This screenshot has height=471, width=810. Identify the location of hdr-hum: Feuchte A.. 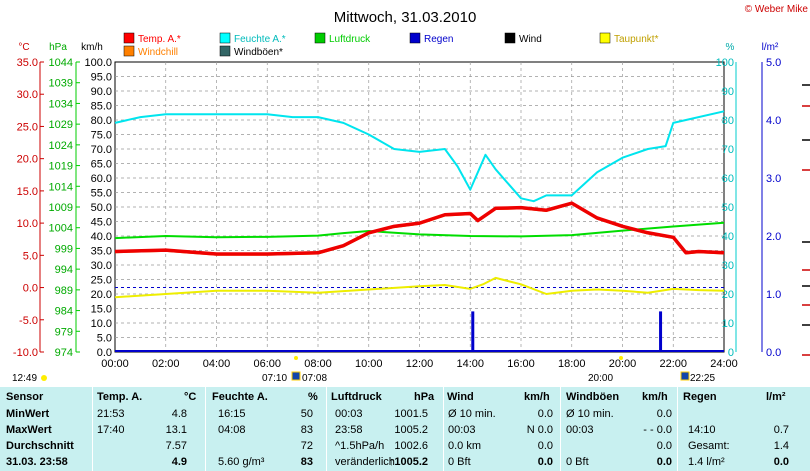
(240, 397).